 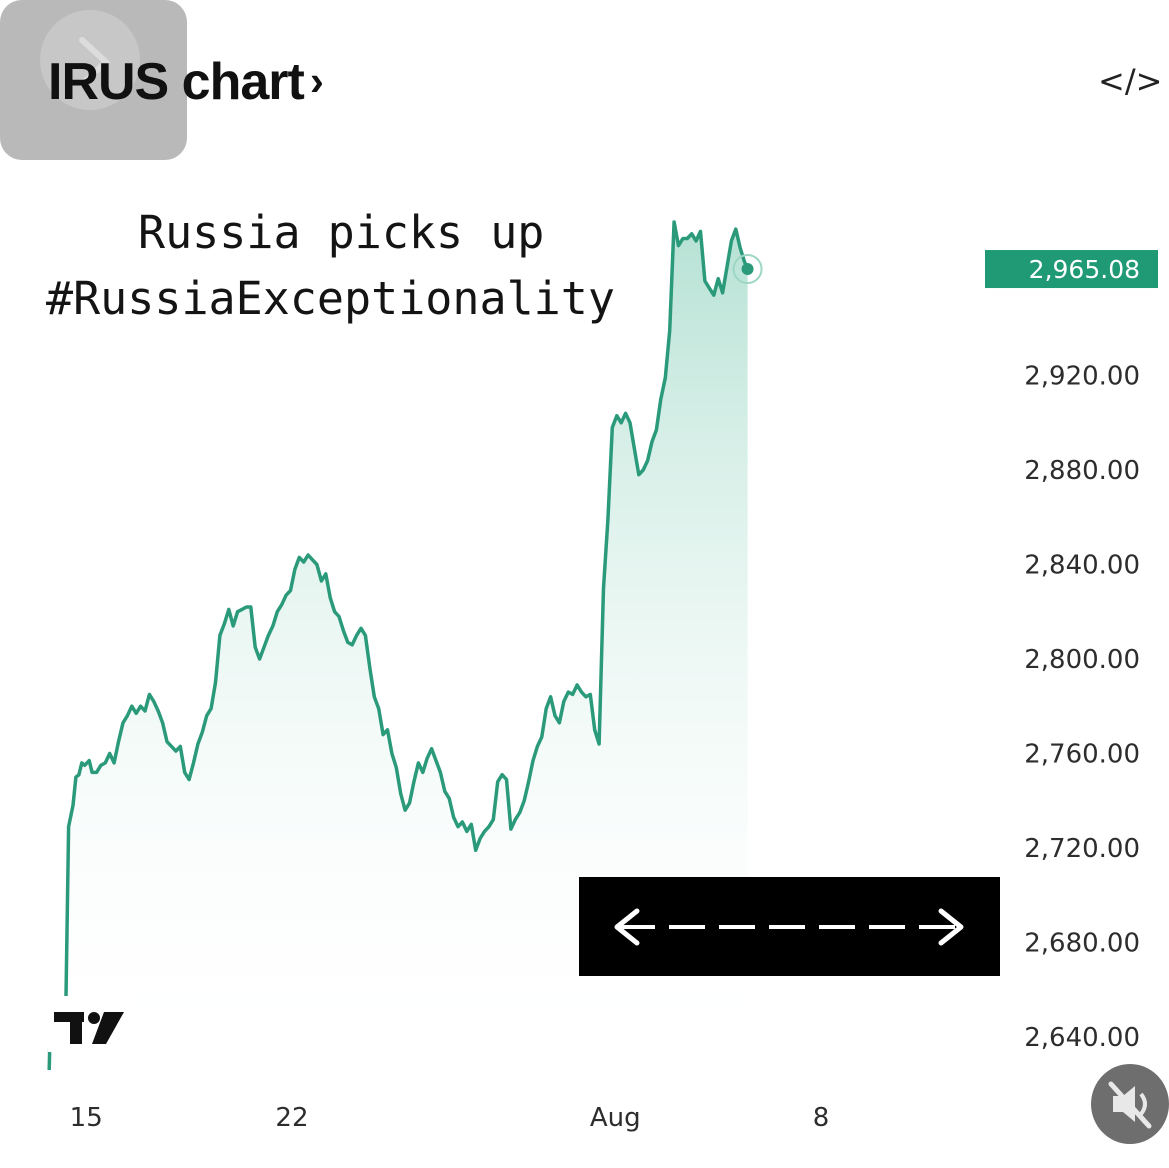 I want to click on caption-line-2: #RussiaExceptionality, so click(x=330, y=298).